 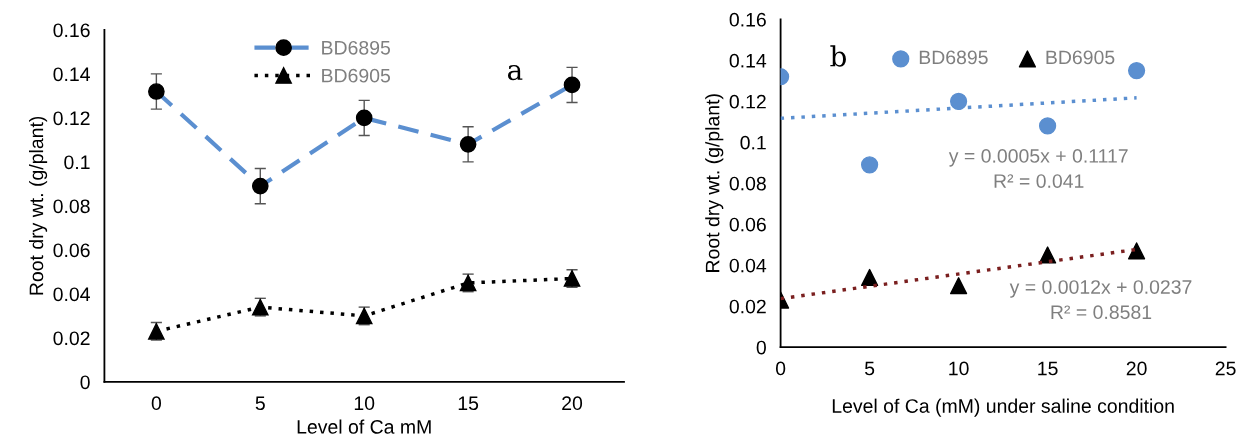 What do you see at coordinates (364, 426) in the screenshot?
I see `x-axis-title: Level of Ca mM` at bounding box center [364, 426].